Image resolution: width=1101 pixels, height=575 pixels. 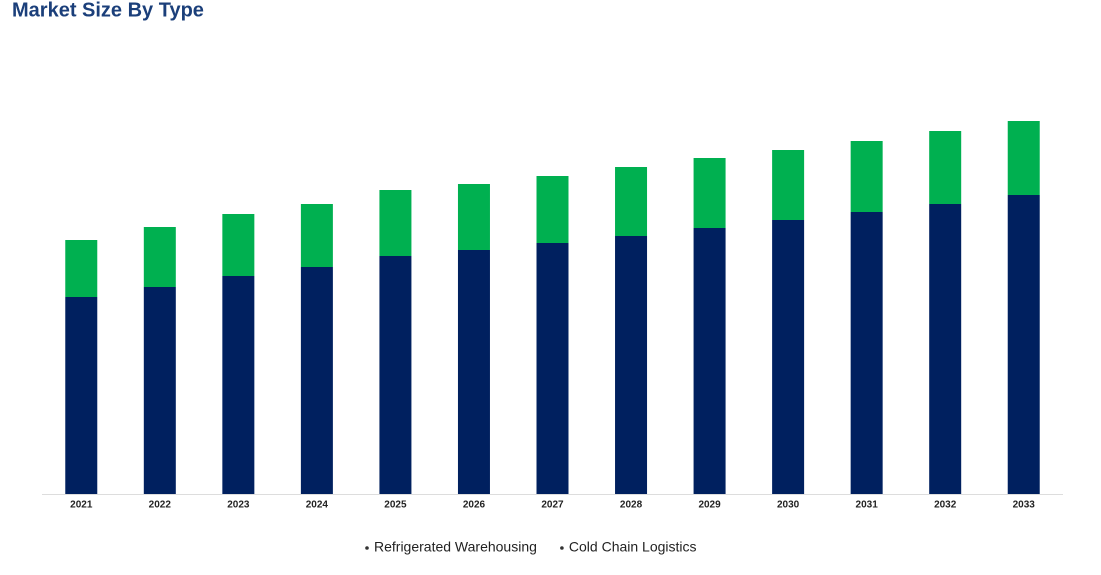 What do you see at coordinates (395, 505) in the screenshot?
I see `x-tick-label: 2025` at bounding box center [395, 505].